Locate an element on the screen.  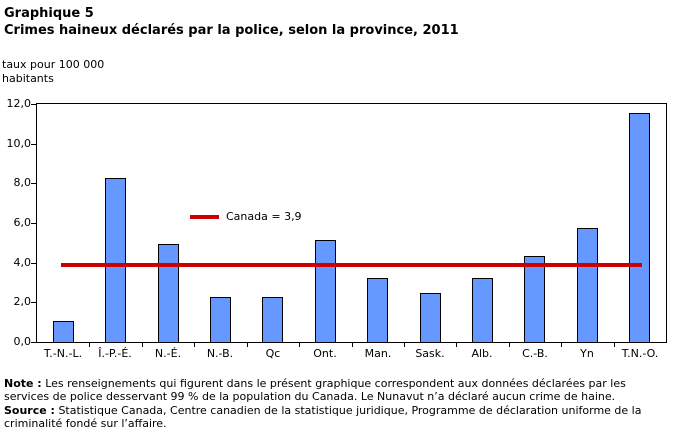
x-axis-label: Î.-P.-É. is located at coordinates (115, 353).